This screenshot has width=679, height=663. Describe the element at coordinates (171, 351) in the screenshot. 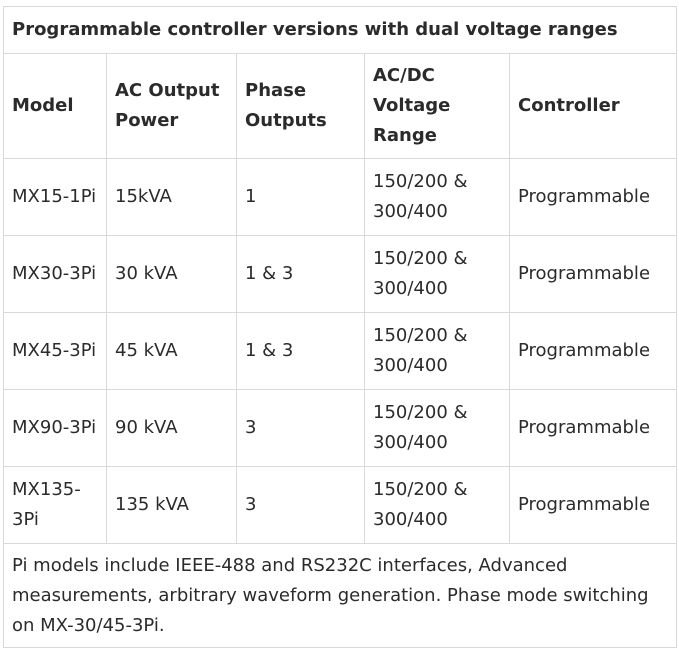

I see `cell-power: 45 kVA` at that location.